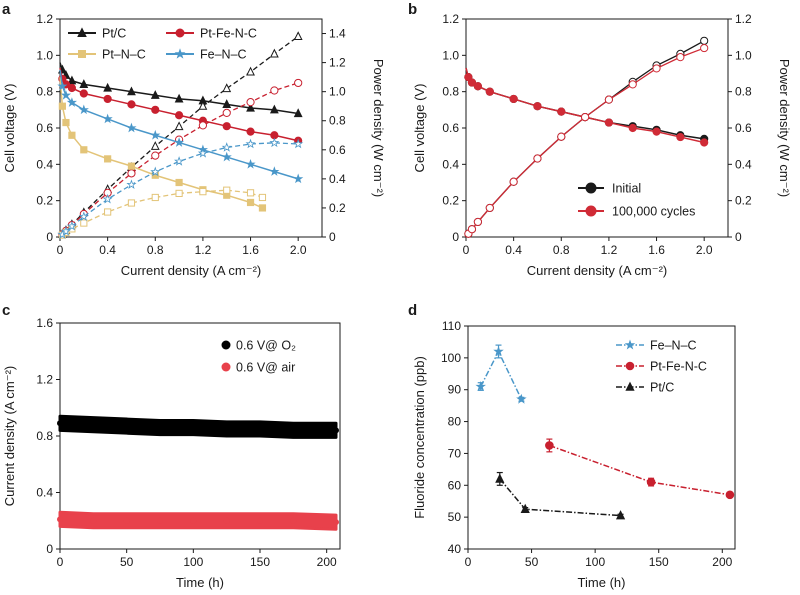  I want to click on y2-tick-label: 1.0, so click(337, 92).